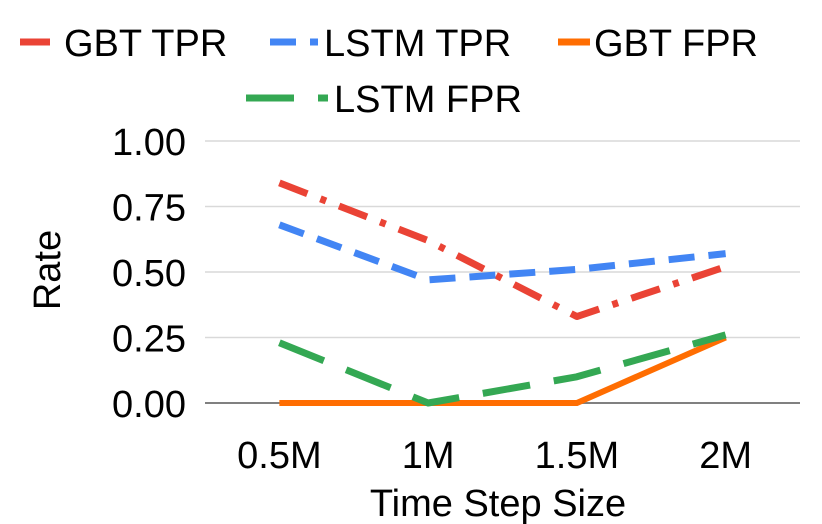 The image size is (822, 524). Describe the element at coordinates (149, 340) in the screenshot. I see `y-tick-label: 0.25` at that location.